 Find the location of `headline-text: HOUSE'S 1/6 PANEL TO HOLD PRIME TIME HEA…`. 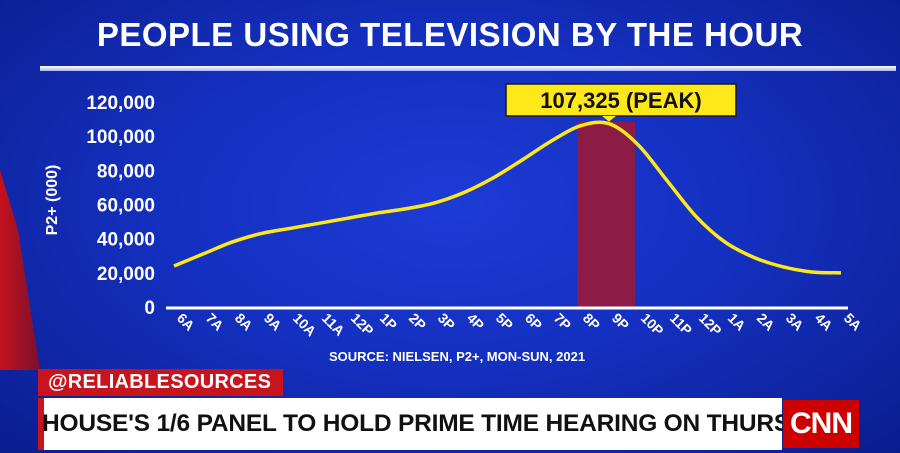

headline-text: HOUSE'S 1/6 PANEL TO HOLD PRIME TIME HEA… is located at coordinates (407, 424).